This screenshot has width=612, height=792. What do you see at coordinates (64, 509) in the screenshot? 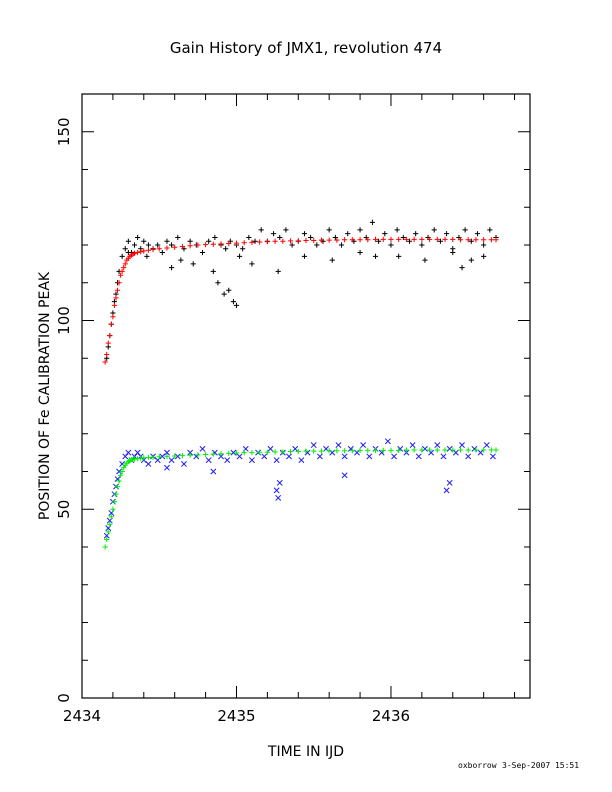
I see `y-tick-label: 50` at bounding box center [64, 509].